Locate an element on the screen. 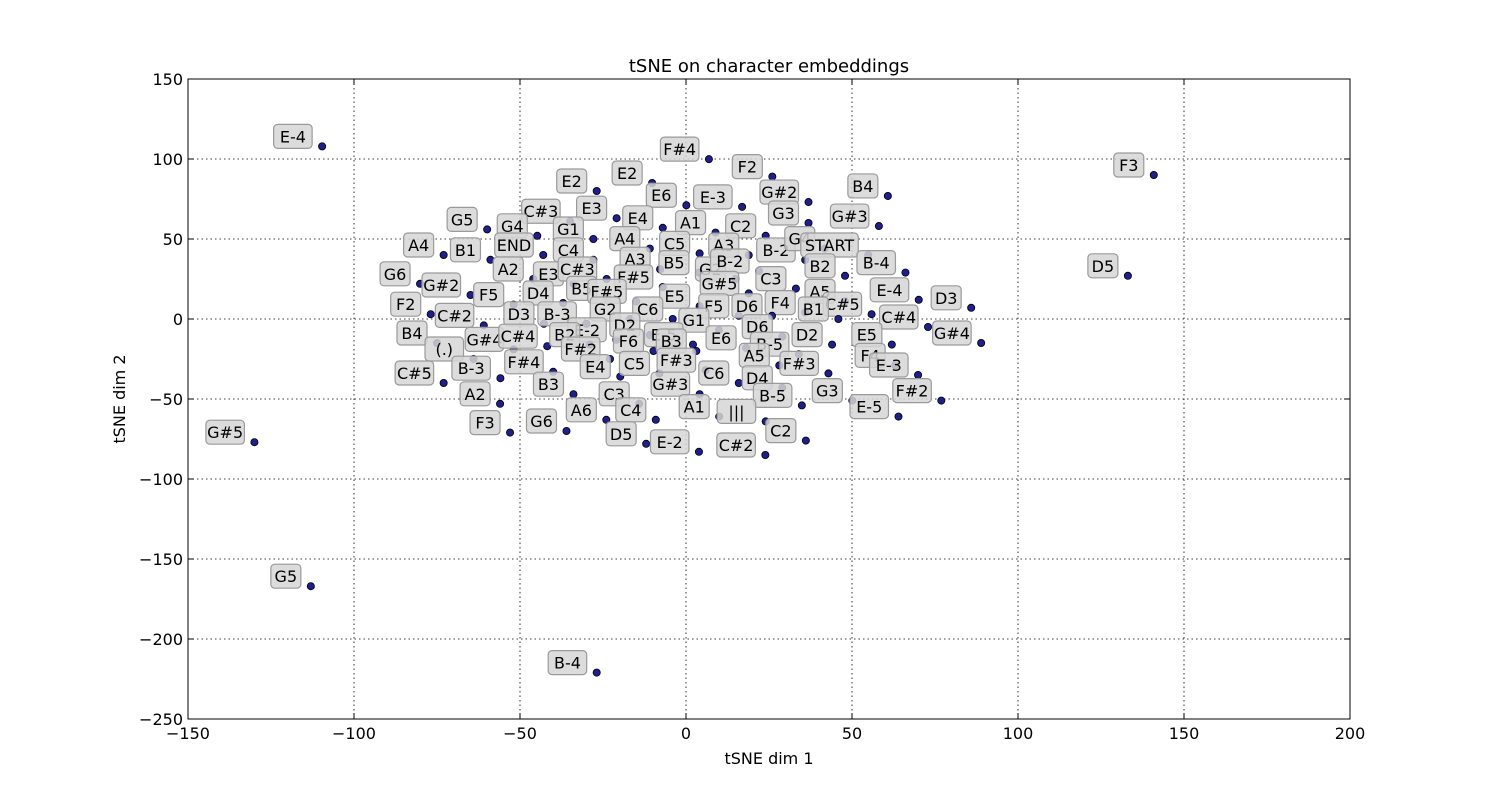 This screenshot has height=800, width=1500. point-annotation: G#3 is located at coordinates (677, 385).